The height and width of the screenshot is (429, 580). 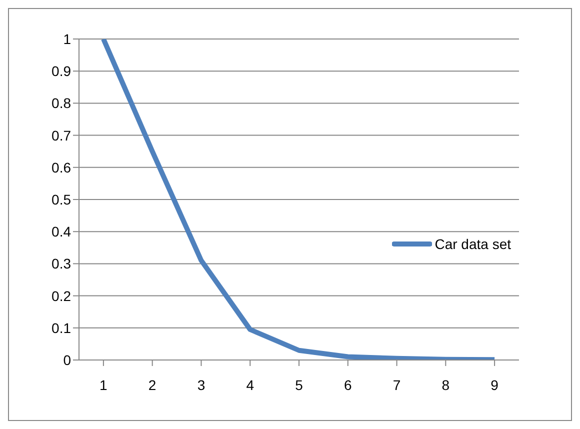 What do you see at coordinates (472, 244) in the screenshot?
I see `legend-label: Car data set` at bounding box center [472, 244].